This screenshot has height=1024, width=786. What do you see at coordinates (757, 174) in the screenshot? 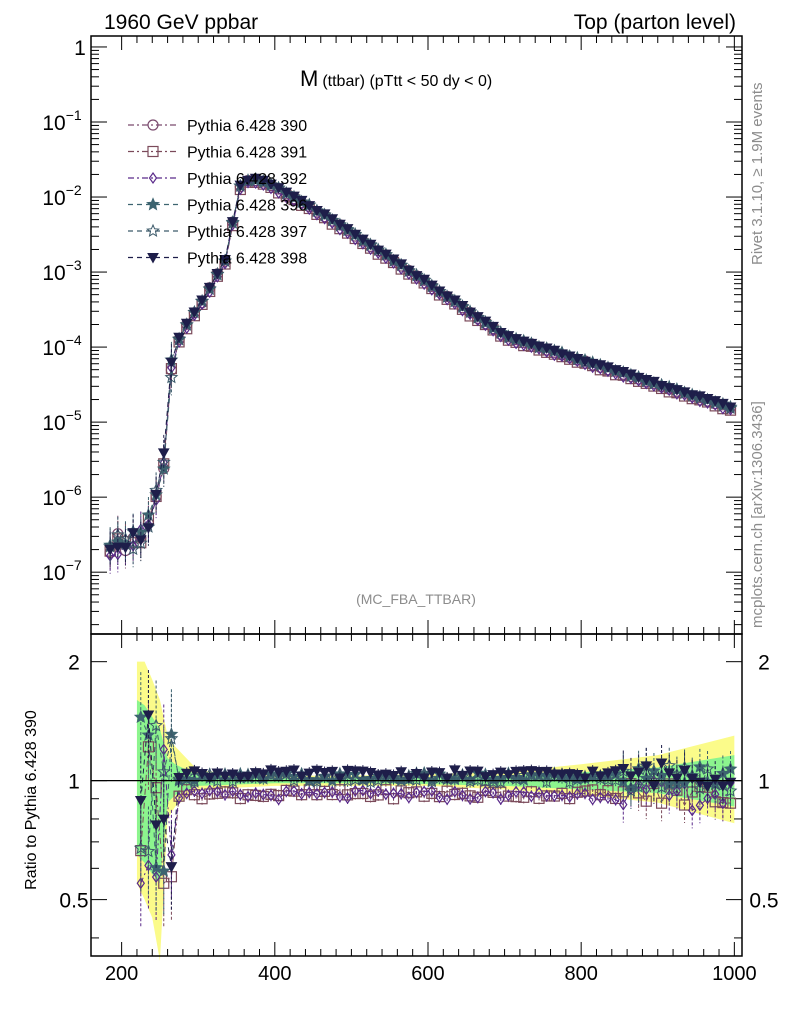
I see `rivet-label: Rivet 3.1.10, ≥ 1.9M events` at bounding box center [757, 174].